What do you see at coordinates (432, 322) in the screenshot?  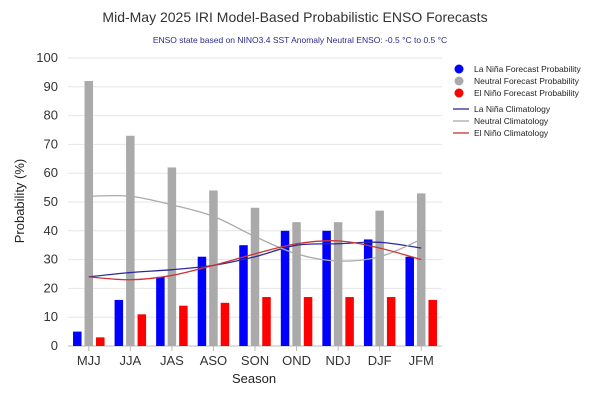 I see `bar-el-nino-jfm` at bounding box center [432, 322].